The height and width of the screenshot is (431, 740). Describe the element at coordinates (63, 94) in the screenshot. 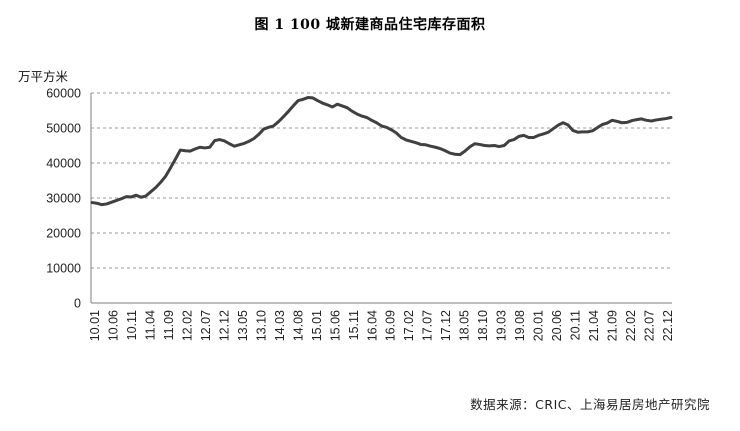

I see `y-tick-label: 60000` at that location.